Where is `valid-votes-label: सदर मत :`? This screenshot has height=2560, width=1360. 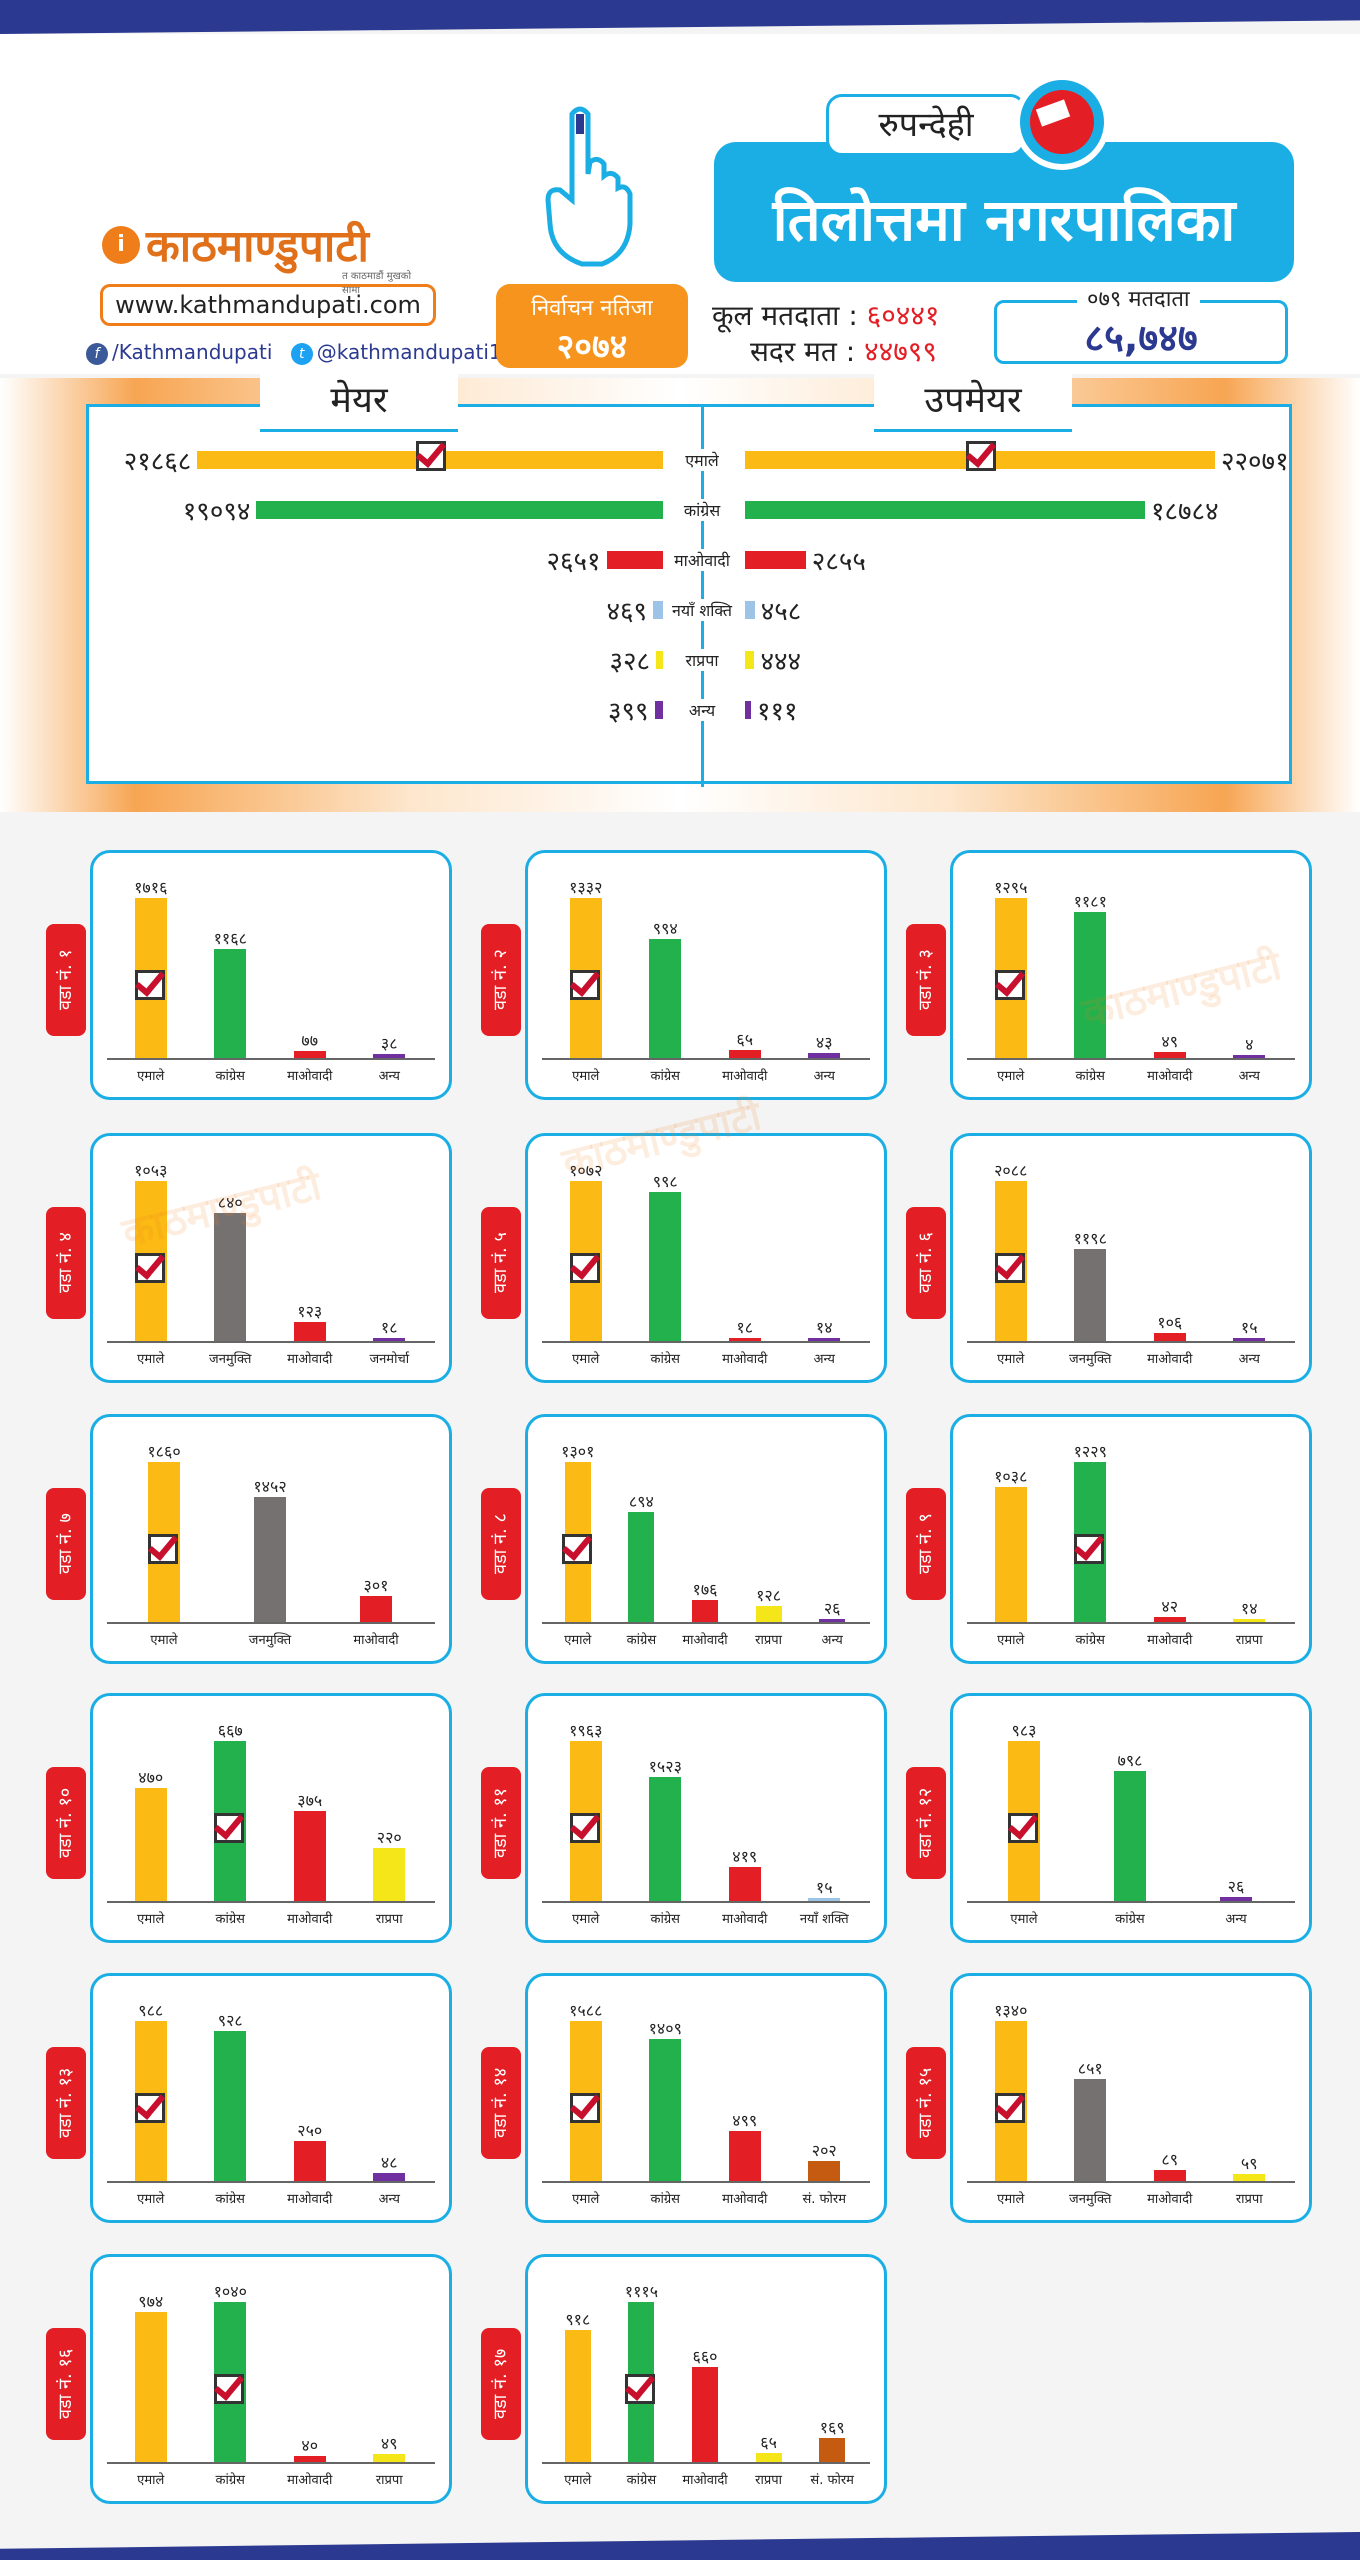 valid-votes-label: सदर मत : is located at coordinates (803, 351).